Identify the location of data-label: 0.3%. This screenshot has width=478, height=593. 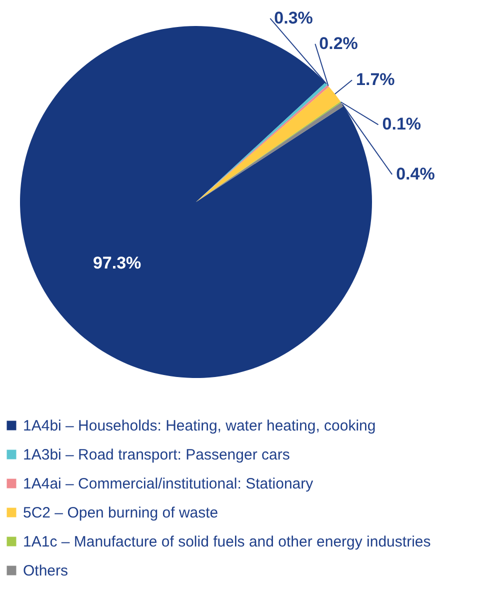
(293, 18).